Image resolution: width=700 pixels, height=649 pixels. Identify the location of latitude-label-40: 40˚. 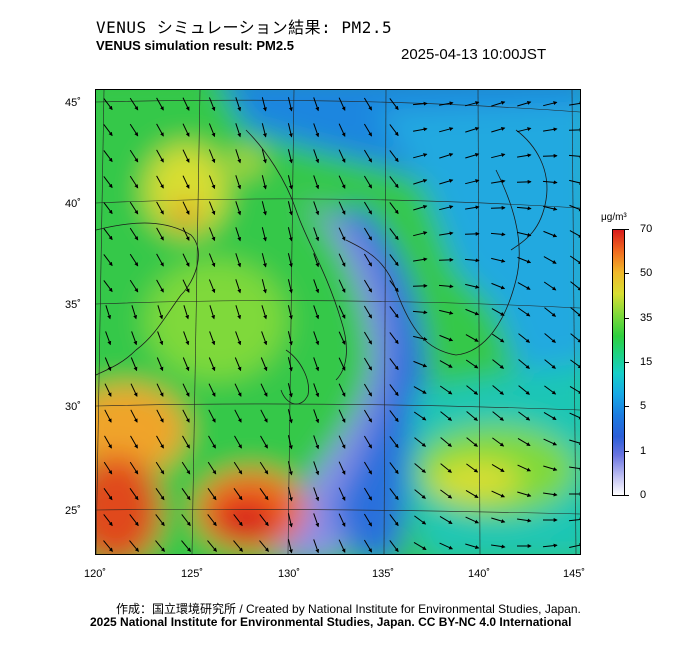
(73, 204).